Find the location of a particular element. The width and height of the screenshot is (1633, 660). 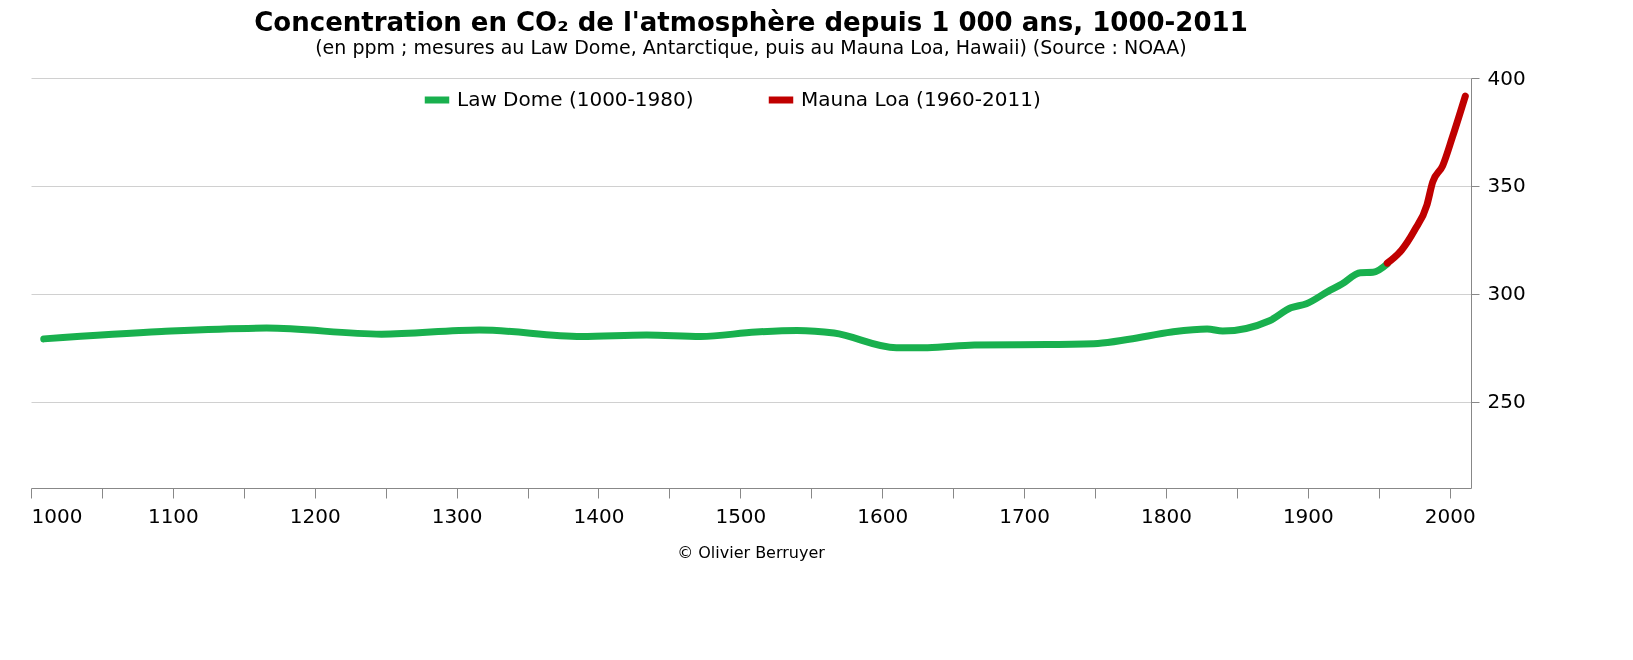

x-tick-label: 1200 is located at coordinates (315, 515).